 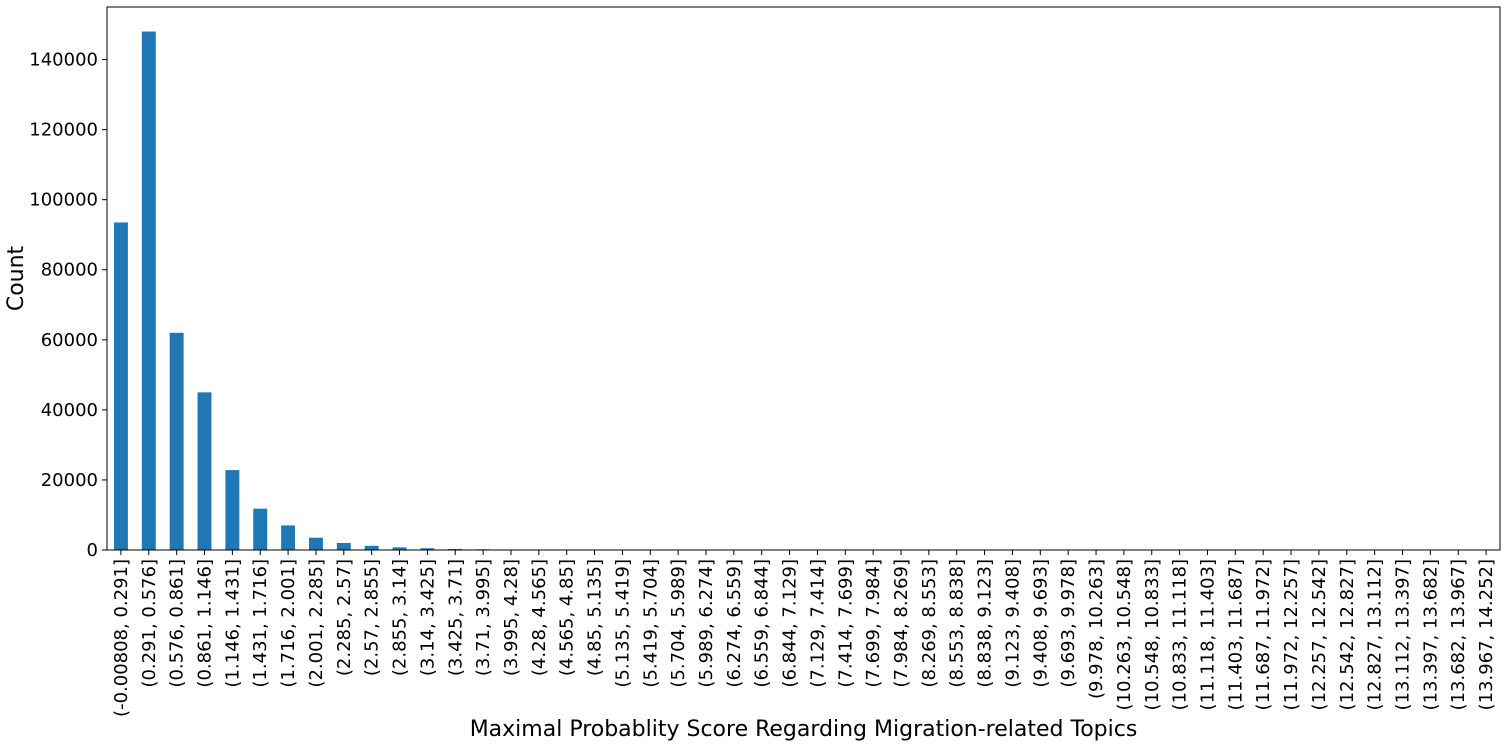 What do you see at coordinates (232, 623) in the screenshot?
I see `x-tick-label: (1.146, 1.431]` at bounding box center [232, 623].